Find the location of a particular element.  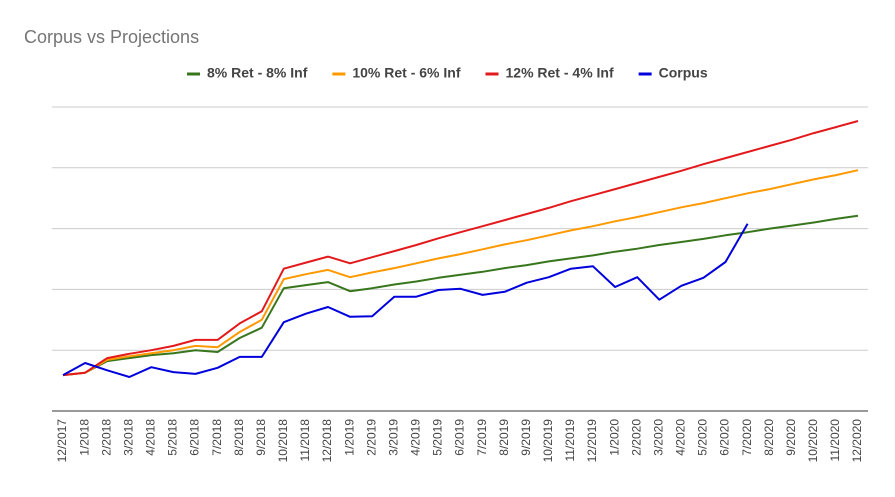

x-tick-label: 10/2018 is located at coordinates (283, 441).